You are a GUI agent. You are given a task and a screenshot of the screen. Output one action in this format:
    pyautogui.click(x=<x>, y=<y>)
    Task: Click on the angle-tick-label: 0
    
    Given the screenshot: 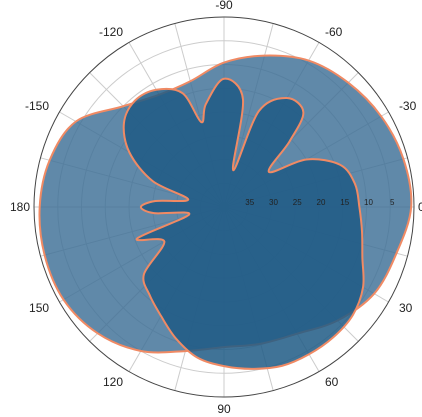 What is the action you would take?
    pyautogui.click(x=420, y=207)
    